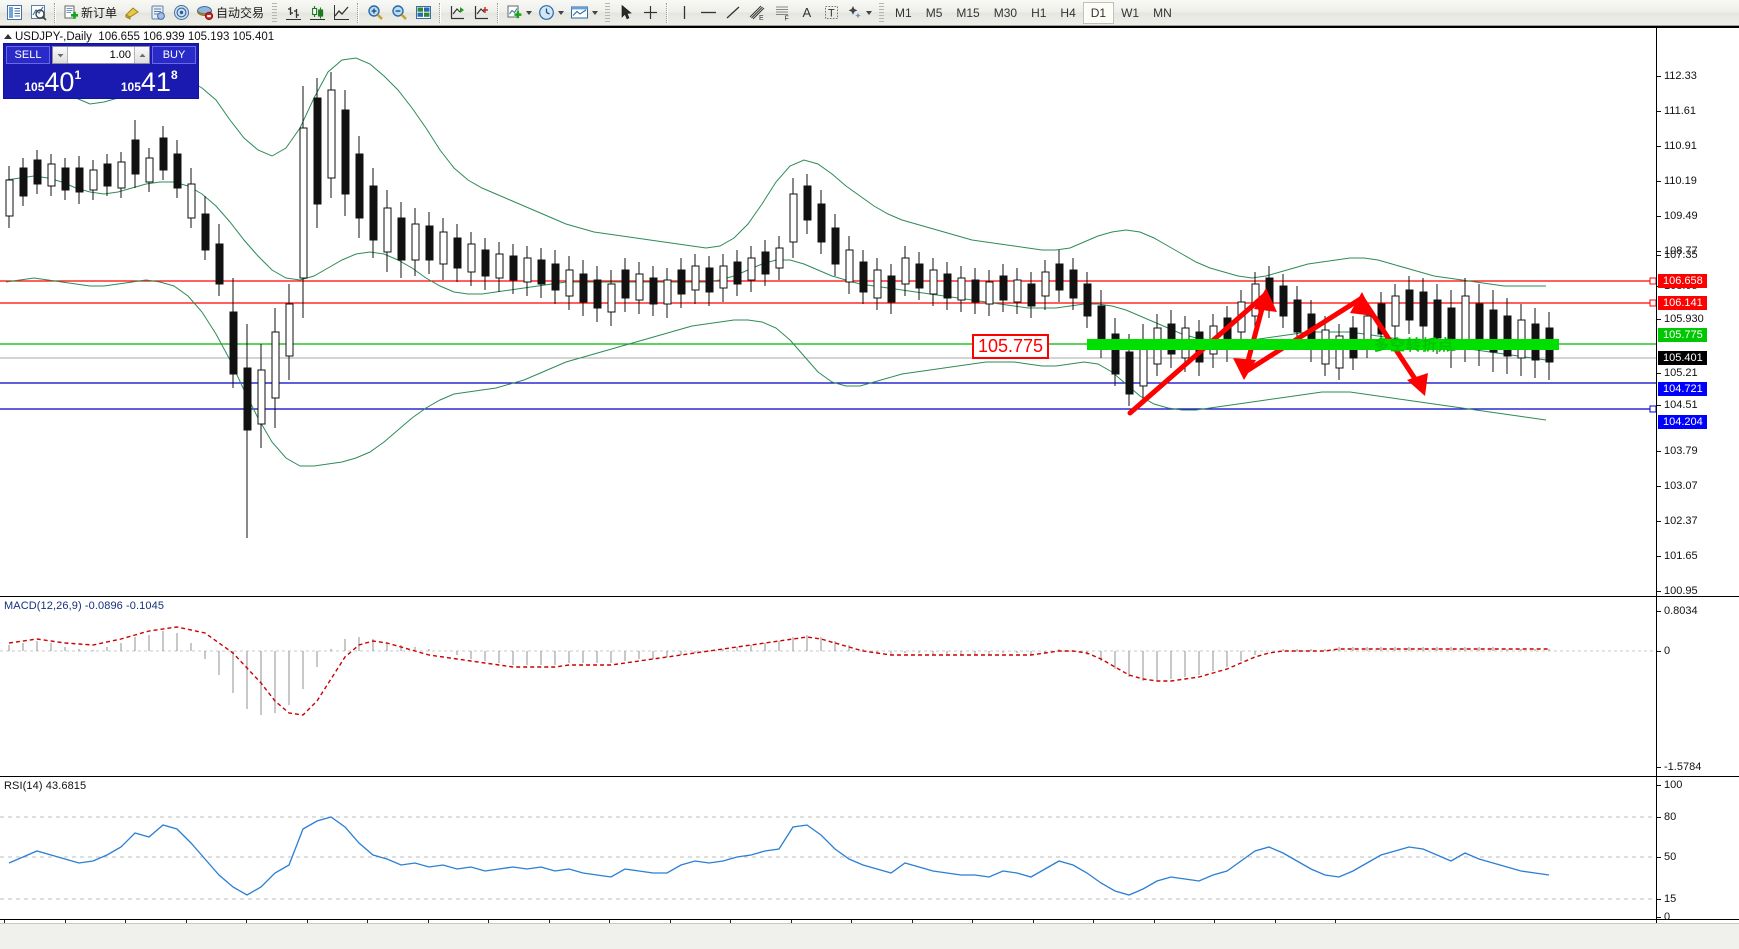 The width and height of the screenshot is (1739, 949). Describe the element at coordinates (551, 13) in the screenshot. I see `periods-icon` at that location.